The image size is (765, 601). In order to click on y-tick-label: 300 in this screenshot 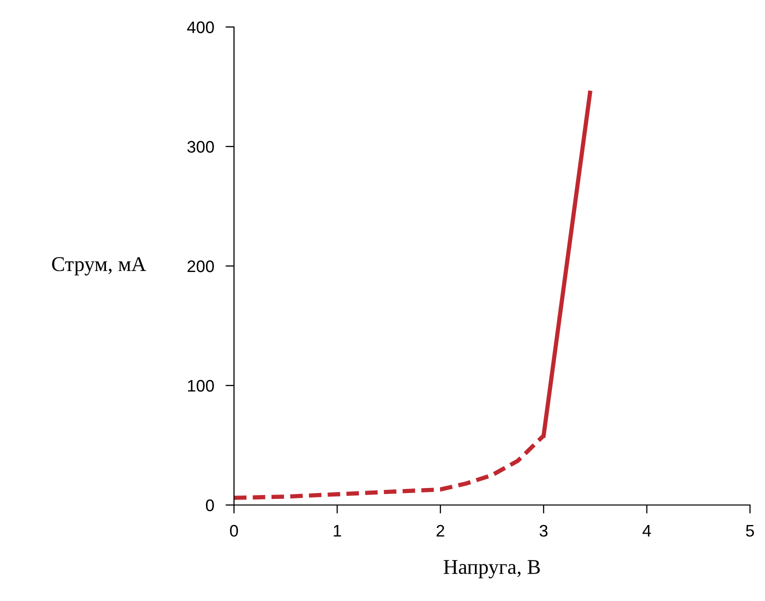, I will do `click(200, 146)`.